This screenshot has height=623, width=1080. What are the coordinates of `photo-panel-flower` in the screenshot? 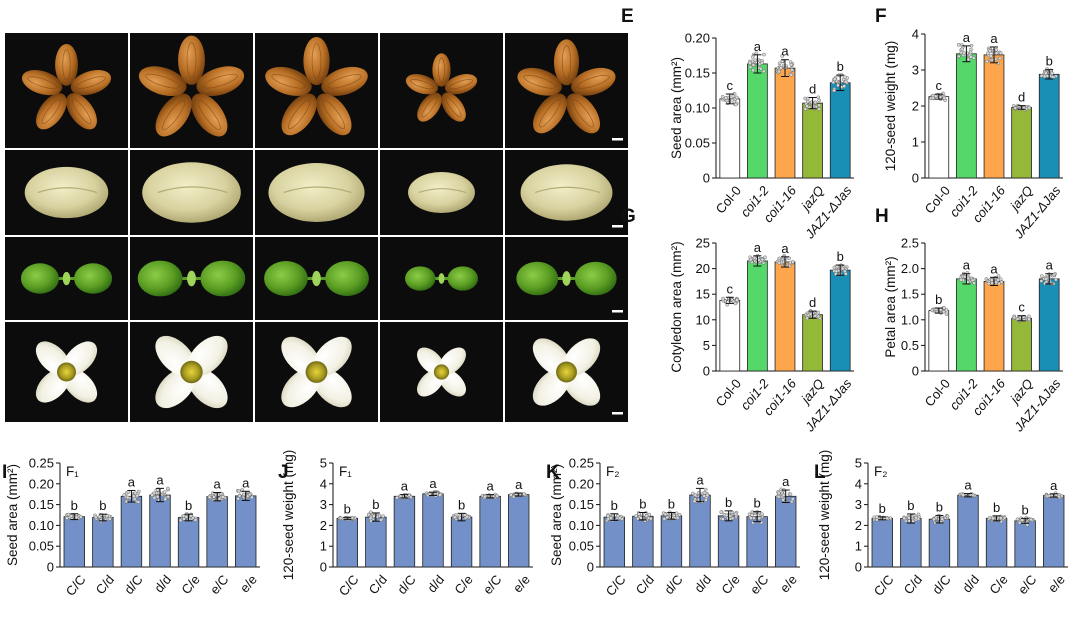 It's located at (66, 372).